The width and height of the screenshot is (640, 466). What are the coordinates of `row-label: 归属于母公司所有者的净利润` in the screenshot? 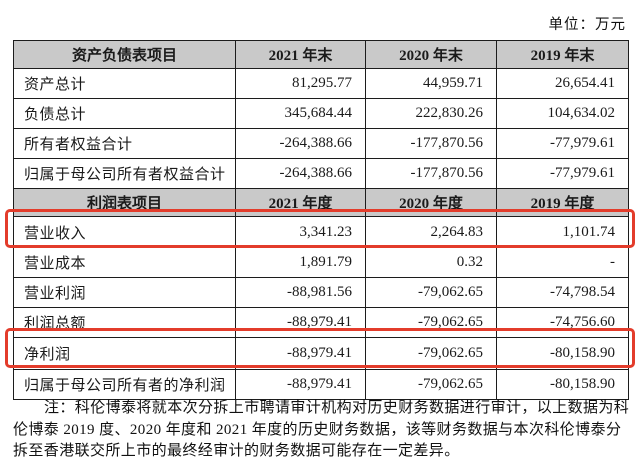 It's located at (124, 384).